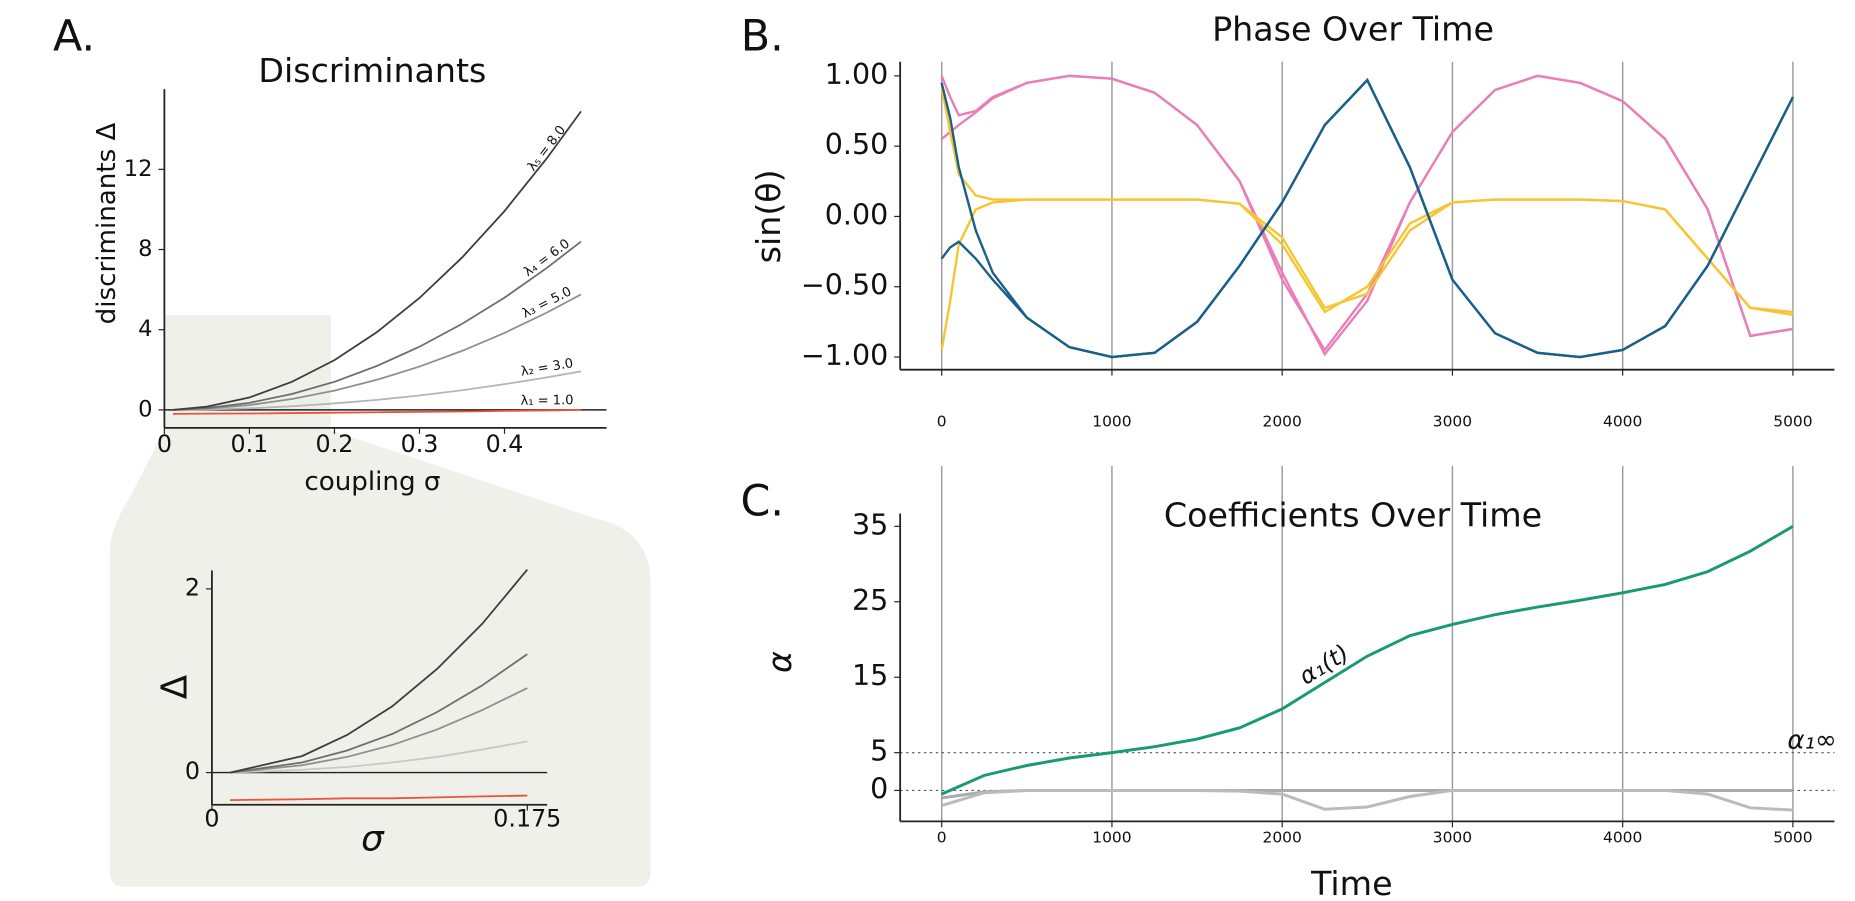 Image resolution: width=1855 pixels, height=901 pixels. What do you see at coordinates (546, 401) in the screenshot?
I see `series-label: λ₁ = 1.0` at bounding box center [546, 401].